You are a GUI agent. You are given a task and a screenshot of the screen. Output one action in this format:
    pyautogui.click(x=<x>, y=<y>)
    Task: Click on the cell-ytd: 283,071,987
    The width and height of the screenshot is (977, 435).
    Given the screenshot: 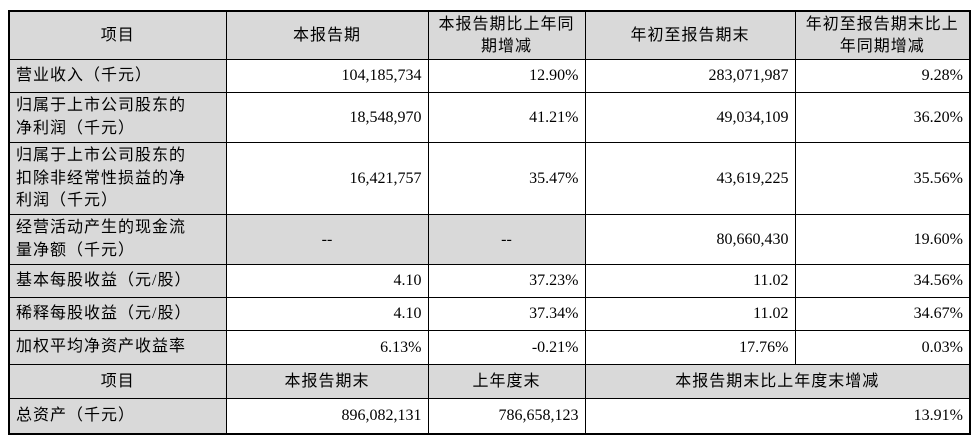 What is the action you would take?
    pyautogui.click(x=690, y=76)
    